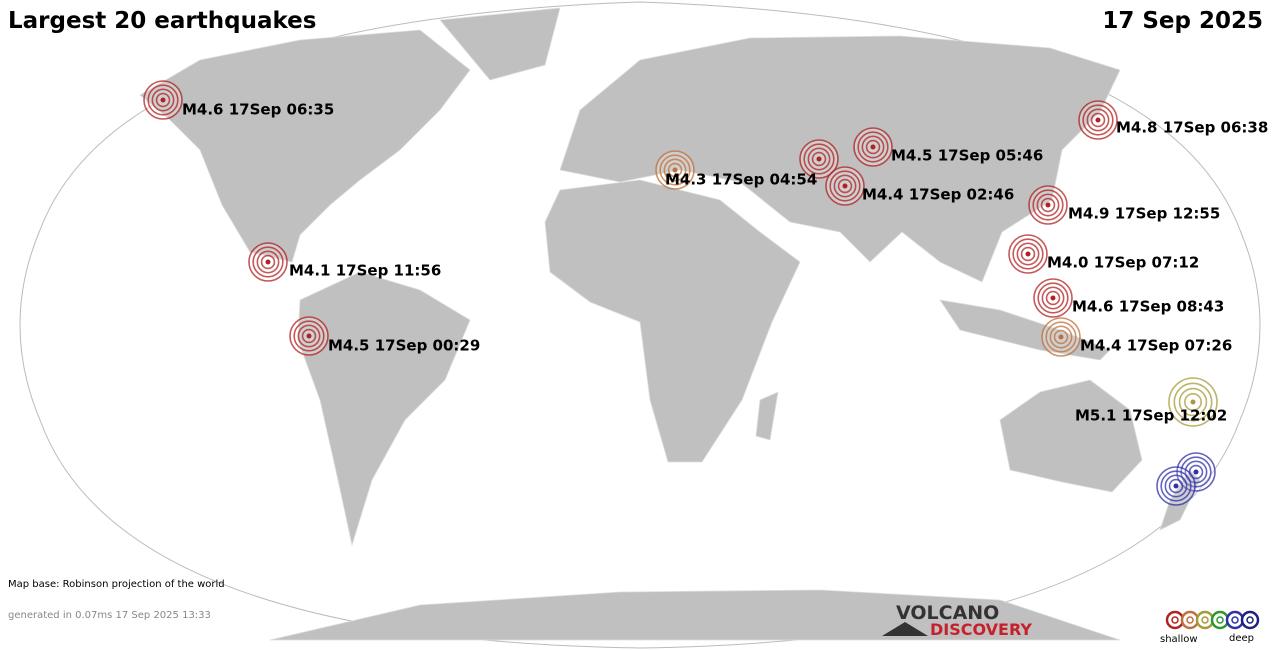  What do you see at coordinates (404, 346) in the screenshot?
I see `quake-label: M4.5 17Sep 00:29` at bounding box center [404, 346].